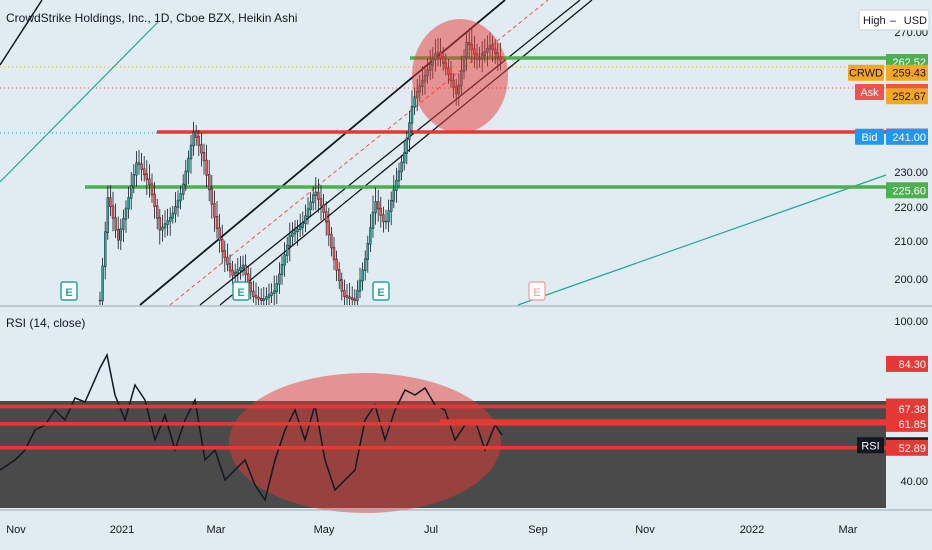 The image size is (932, 550). I want to click on earnings-marker-upcoming: E, so click(537, 291).